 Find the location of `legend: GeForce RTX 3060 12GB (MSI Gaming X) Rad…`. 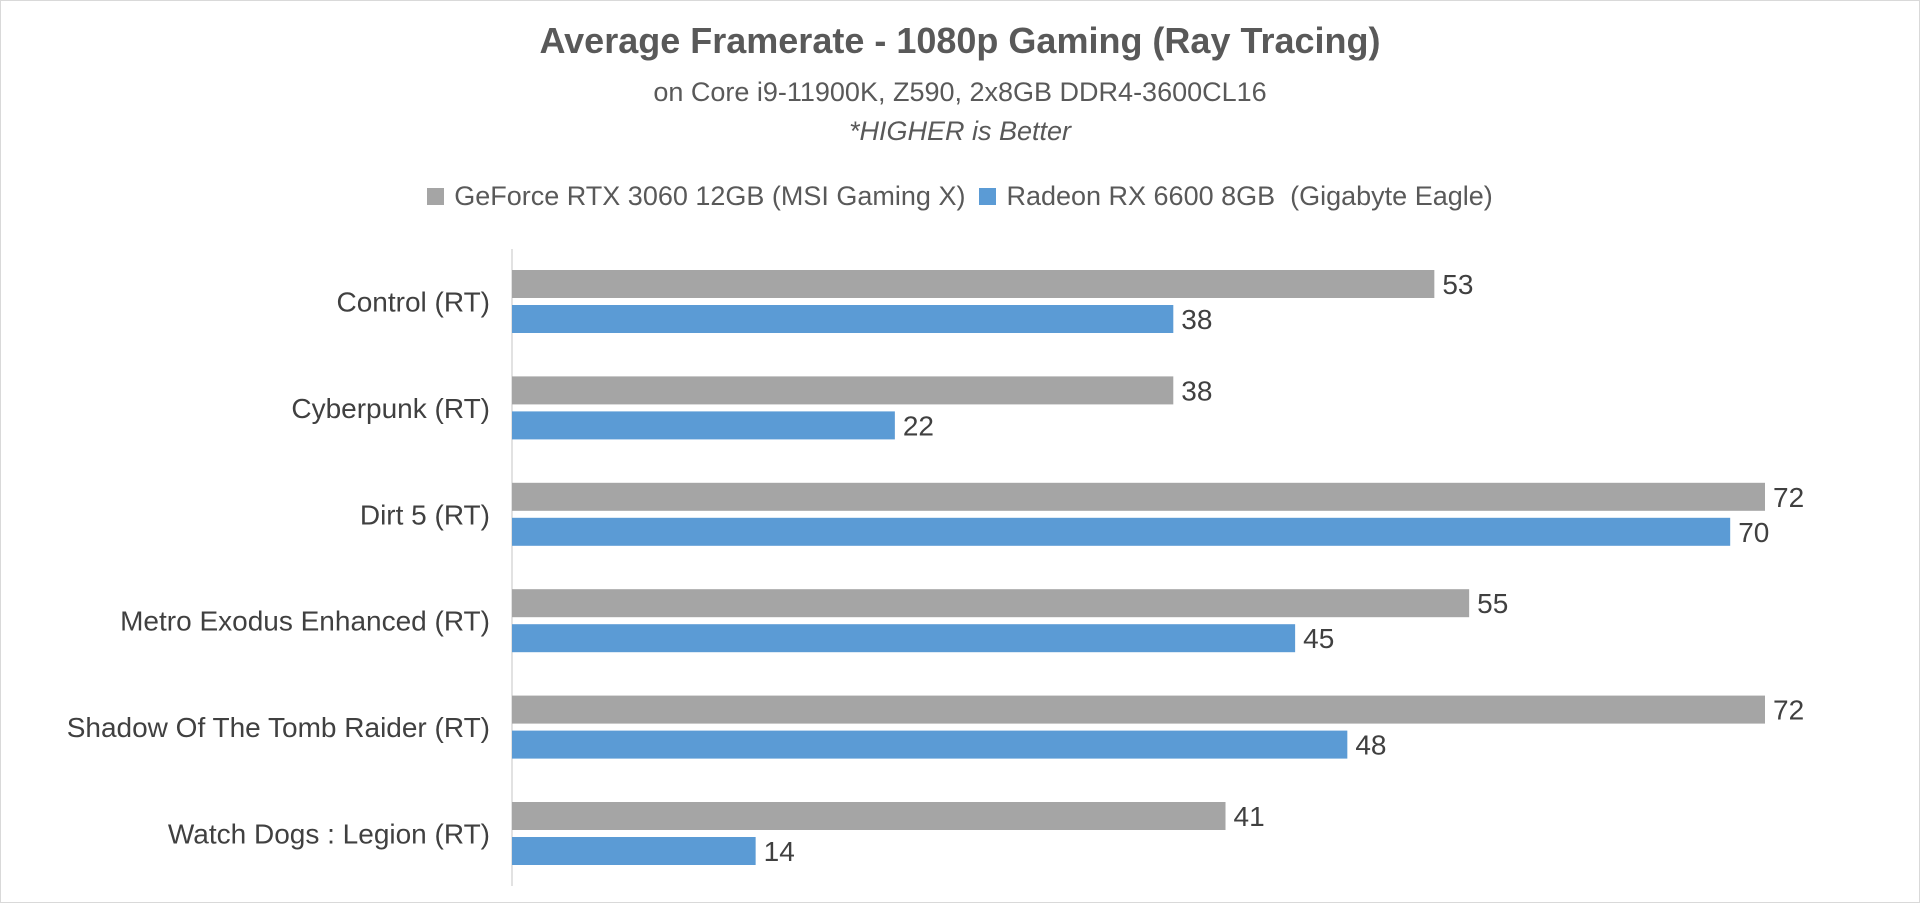

legend: GeForce RTX 3060 12GB (MSI Gaming X) Rad… is located at coordinates (960, 196).